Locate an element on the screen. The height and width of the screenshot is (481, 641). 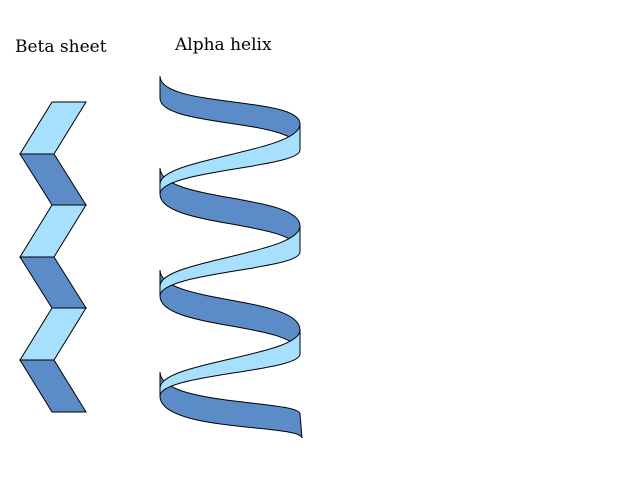
alpha-helix-label: Alpha helix is located at coordinates (223, 45).